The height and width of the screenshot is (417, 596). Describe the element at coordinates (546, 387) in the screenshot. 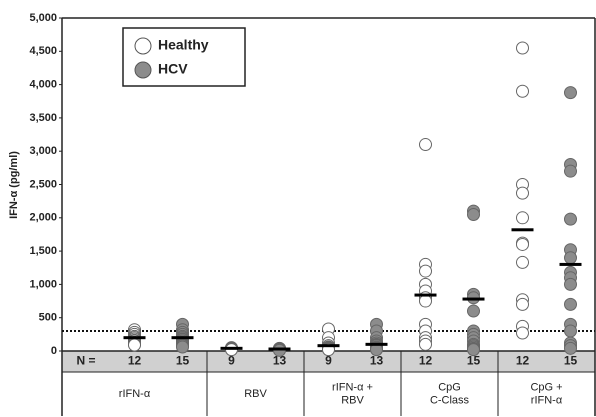

I see `x-tick-label: CpG +` at that location.